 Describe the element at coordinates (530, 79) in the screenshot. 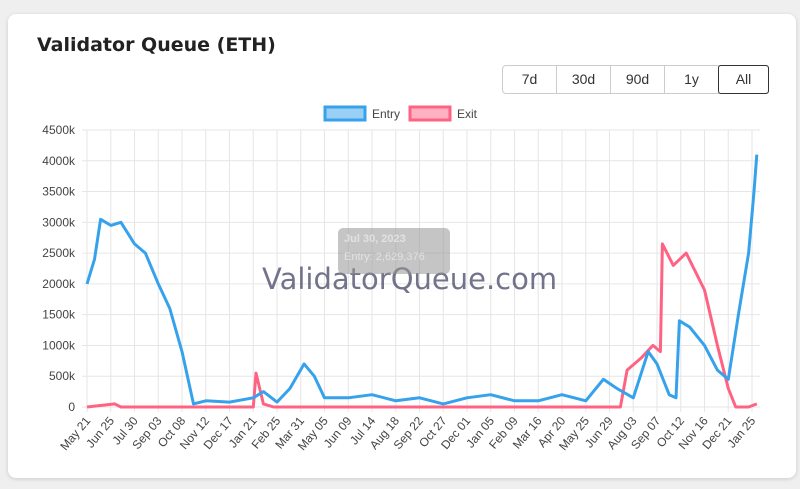

I see `range-7d-button: 7d` at that location.